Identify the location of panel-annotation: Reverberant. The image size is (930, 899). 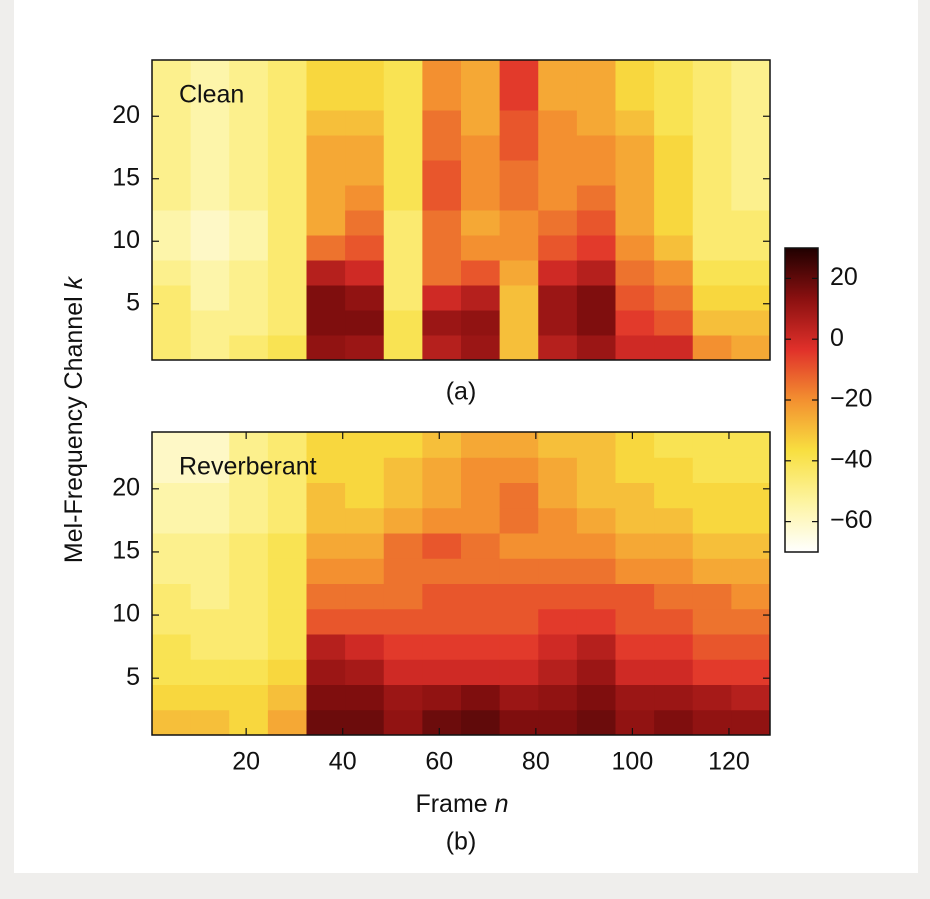
(248, 467).